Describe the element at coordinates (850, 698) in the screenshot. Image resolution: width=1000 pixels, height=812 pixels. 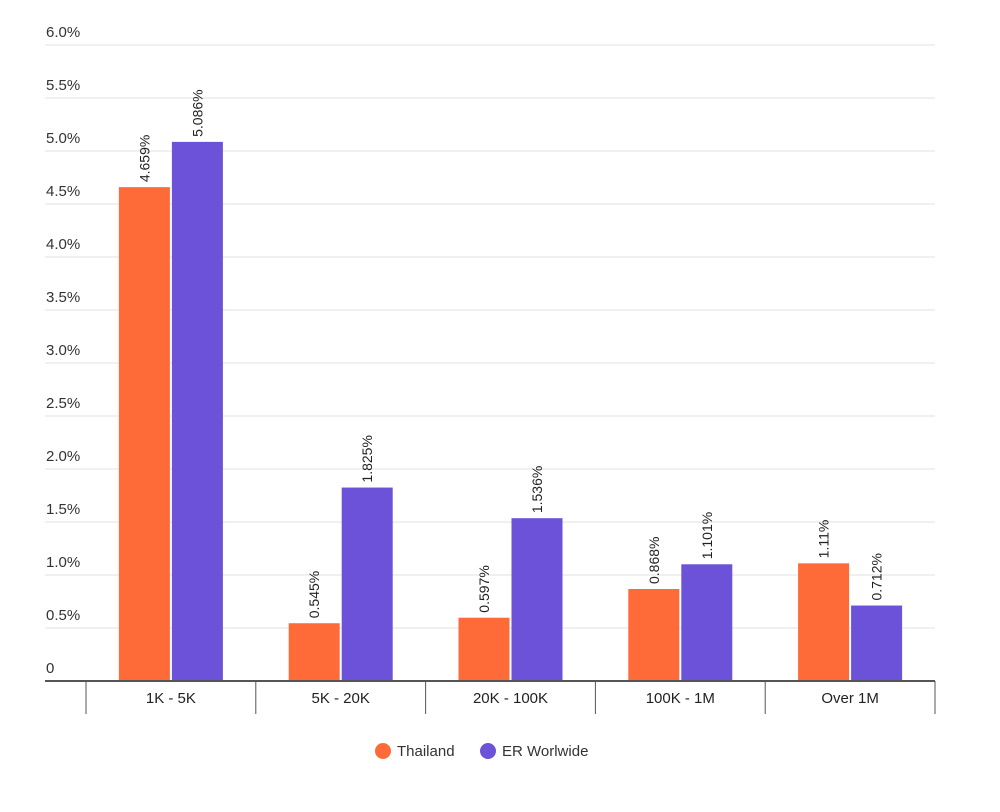
I see `x-tick-label: Over 1M` at that location.